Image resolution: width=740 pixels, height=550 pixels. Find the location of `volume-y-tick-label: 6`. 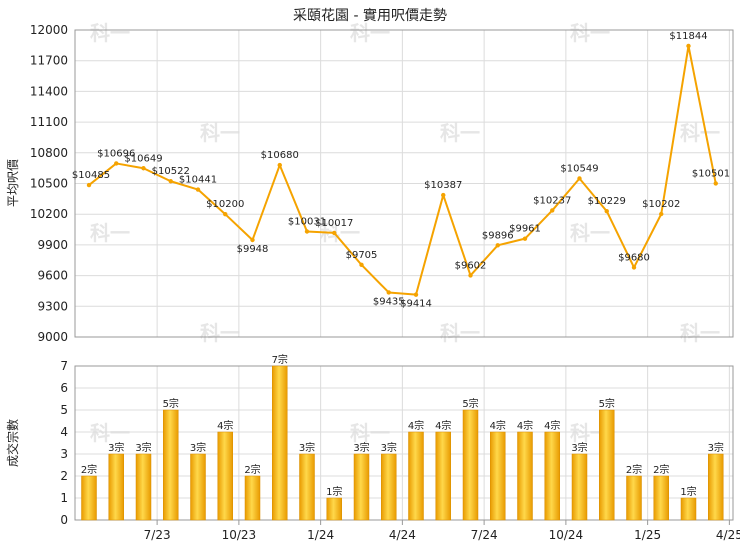

volume-y-tick-label: 6 is located at coordinates (64, 388).